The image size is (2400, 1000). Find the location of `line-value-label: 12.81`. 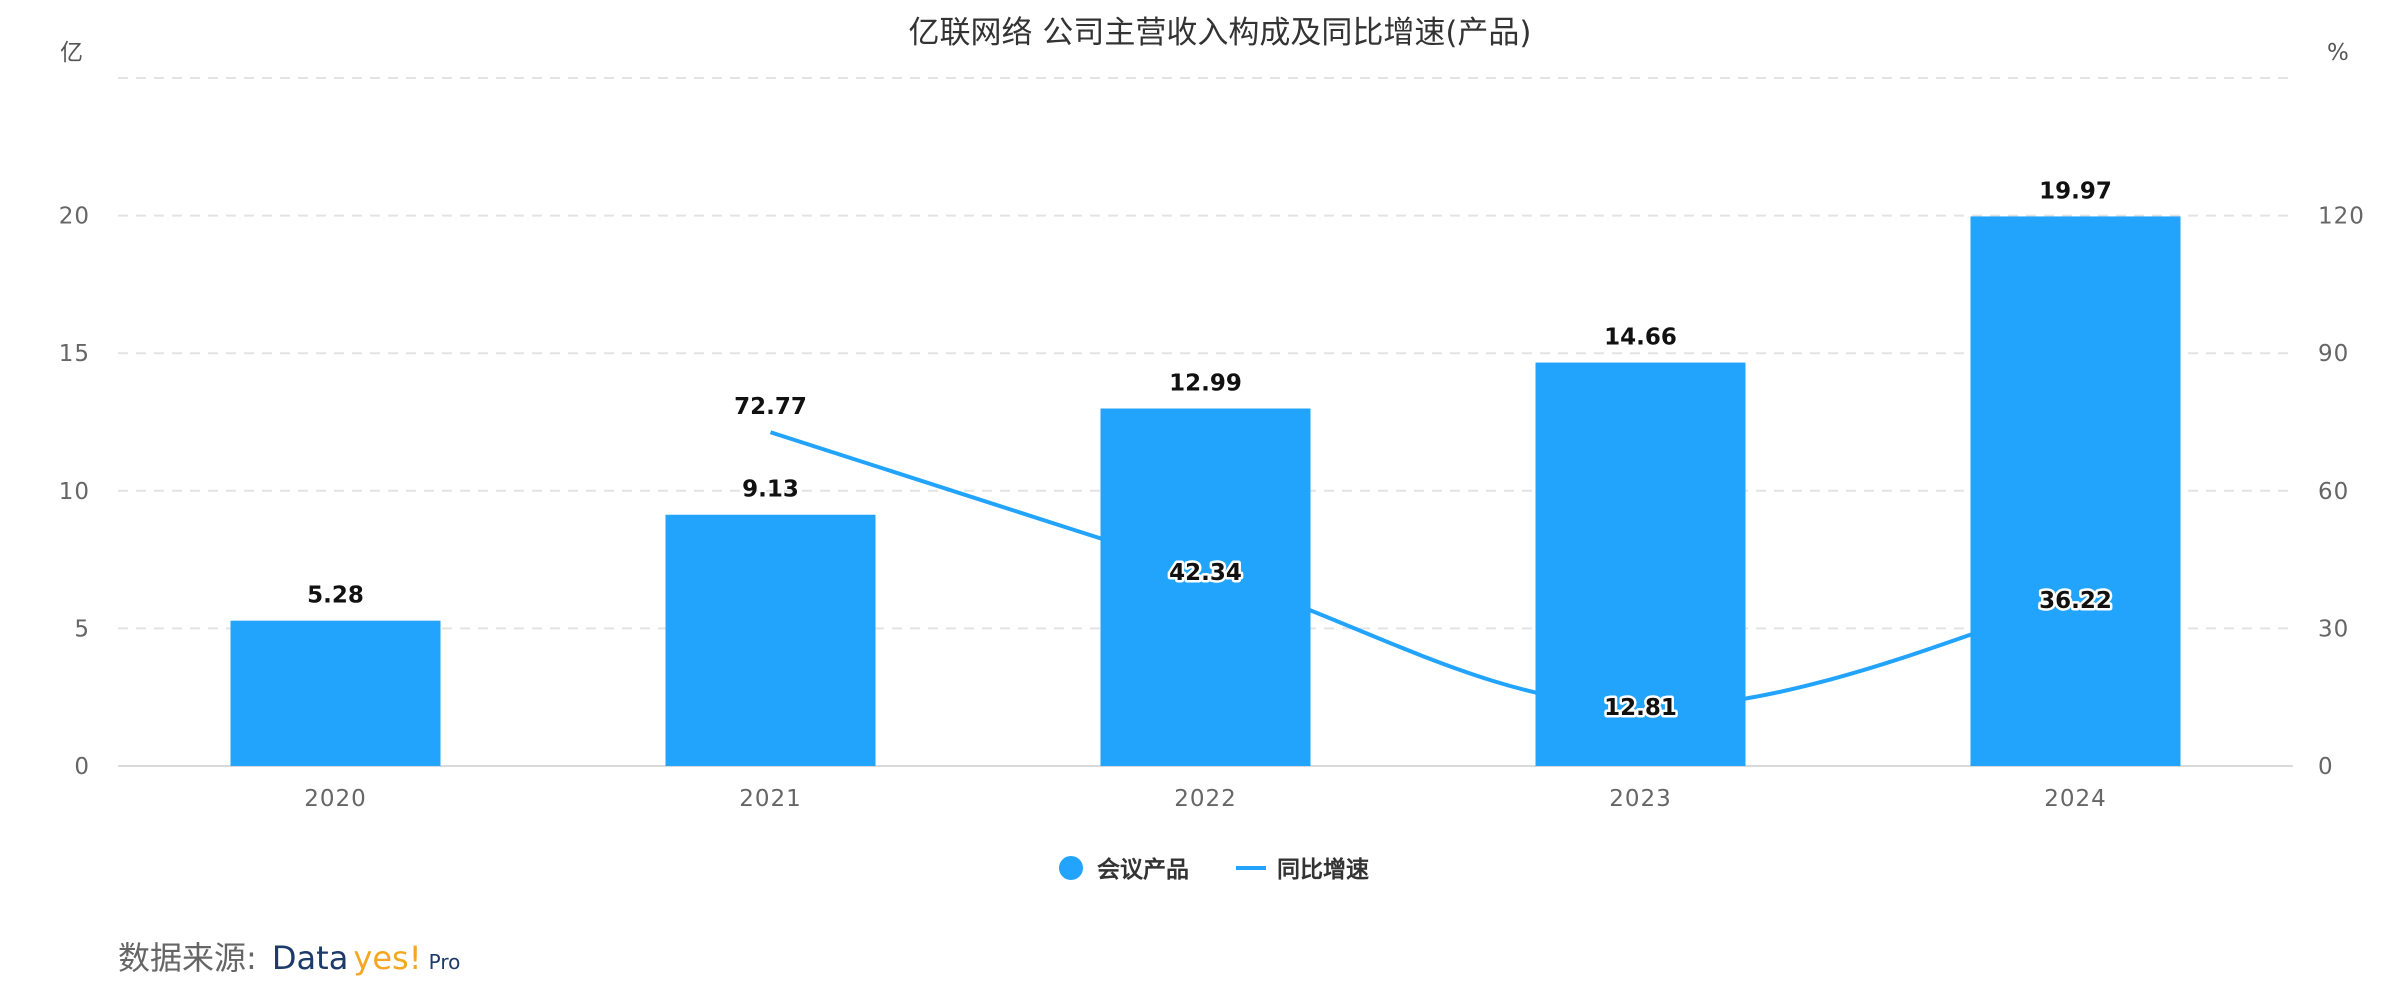

line-value-label: 12.81 is located at coordinates (1640, 708).